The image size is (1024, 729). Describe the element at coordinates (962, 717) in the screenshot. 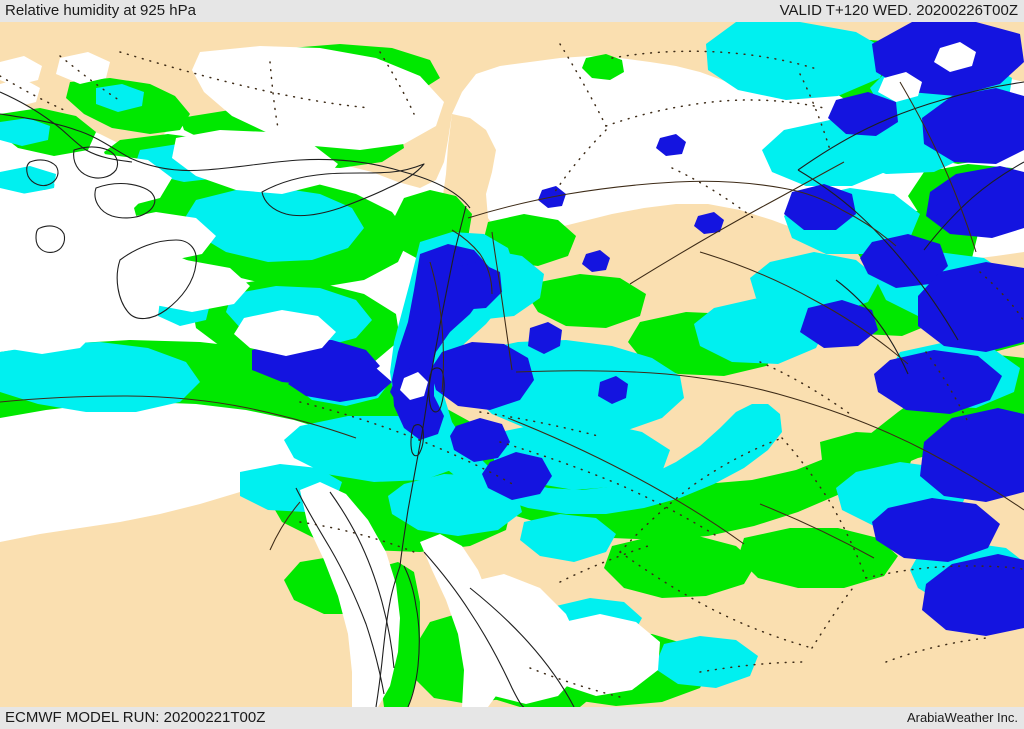

I see `provider-credit-label: ArabiaWeather Inc.` at that location.